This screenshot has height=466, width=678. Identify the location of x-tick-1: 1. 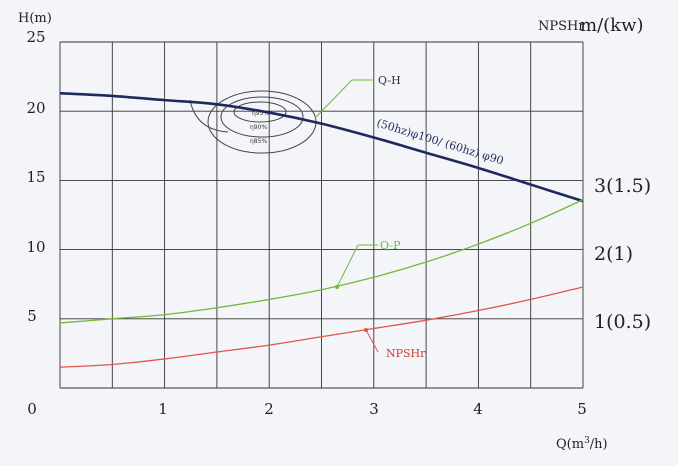
(163, 409).